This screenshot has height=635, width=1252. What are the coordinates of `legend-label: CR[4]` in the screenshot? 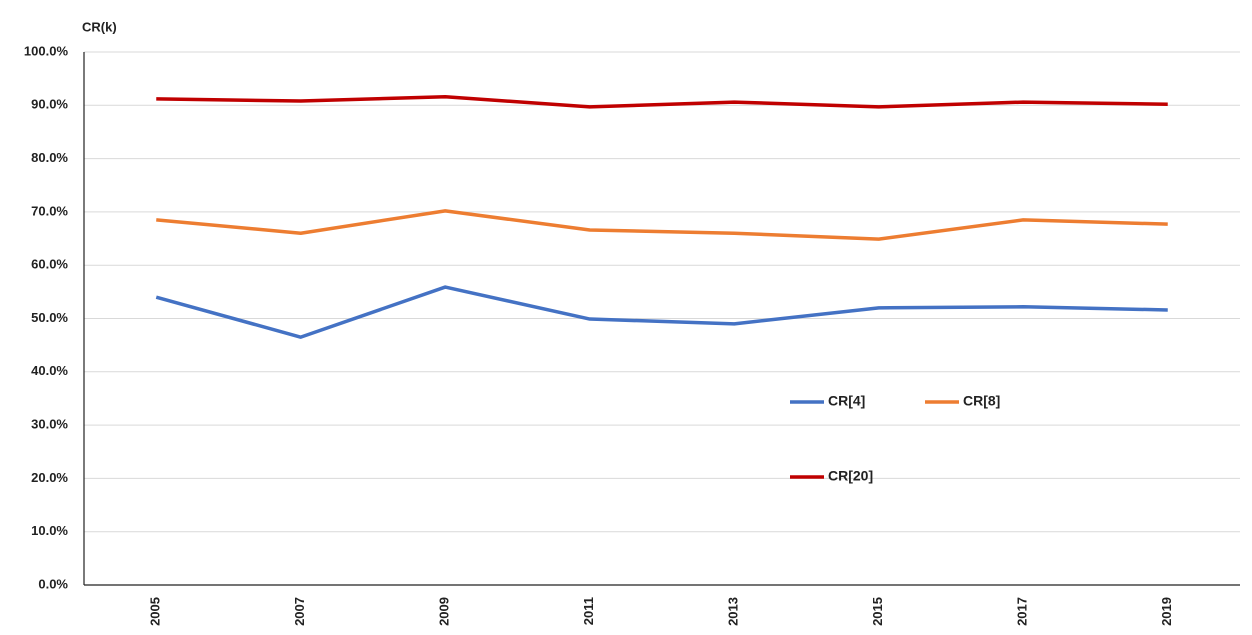 It's located at (846, 401).